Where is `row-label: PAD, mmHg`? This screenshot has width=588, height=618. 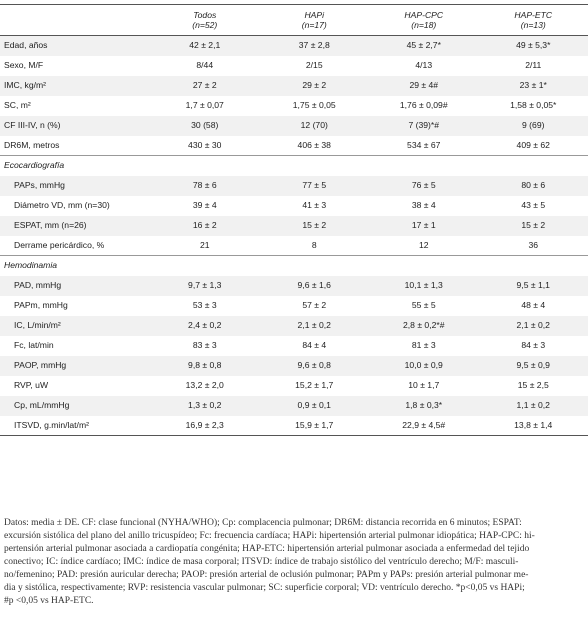 row-label: PAD, mmHg is located at coordinates (75, 285).